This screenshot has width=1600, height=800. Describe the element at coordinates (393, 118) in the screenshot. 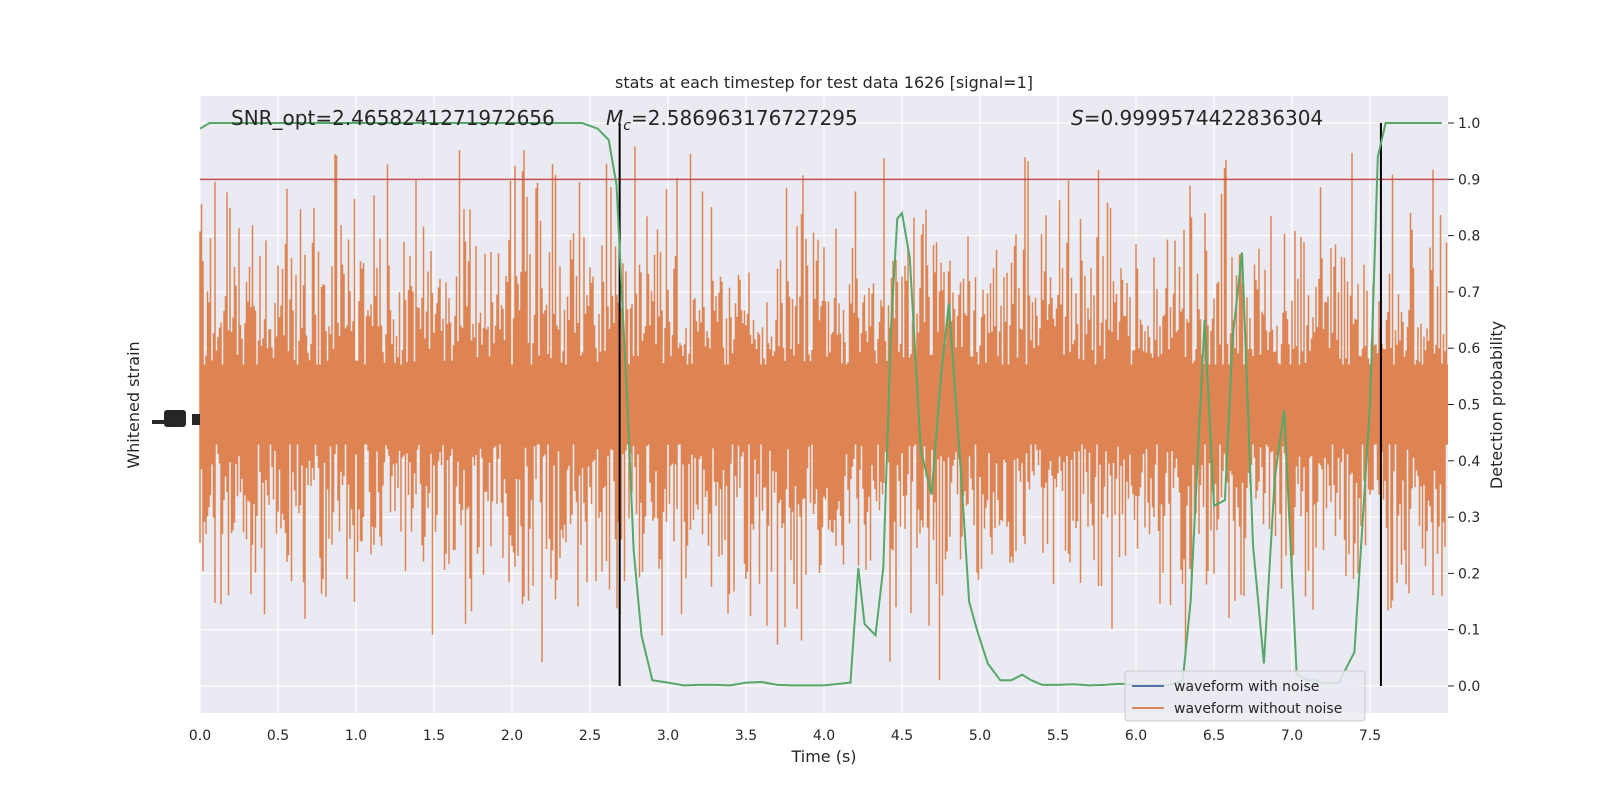

I see `snr-annotation: SNR_opt=2.4658241271972656` at that location.